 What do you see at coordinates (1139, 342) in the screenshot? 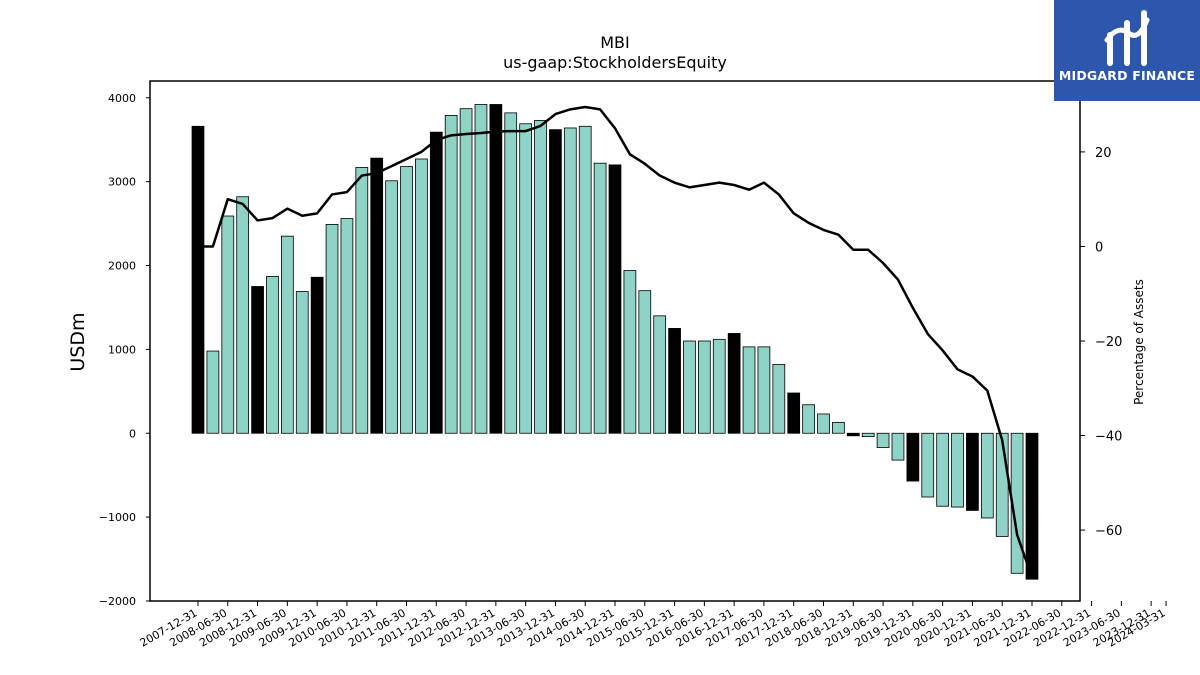
I see `y2-axis-label: Percentage of Assets` at bounding box center [1139, 342].